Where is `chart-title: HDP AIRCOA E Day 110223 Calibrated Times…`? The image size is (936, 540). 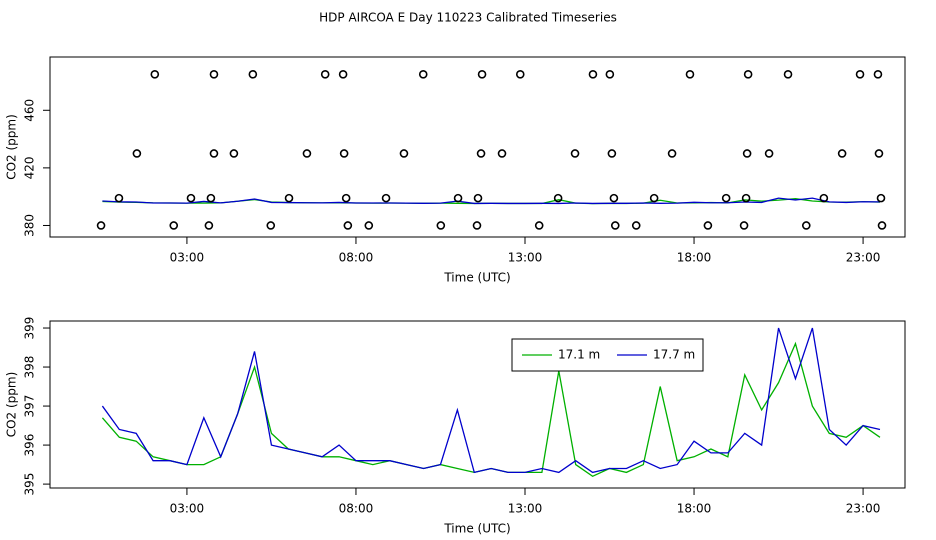
chart-title: HDP AIRCOA E Day 110223 Calibrated Times… is located at coordinates (468, 18).